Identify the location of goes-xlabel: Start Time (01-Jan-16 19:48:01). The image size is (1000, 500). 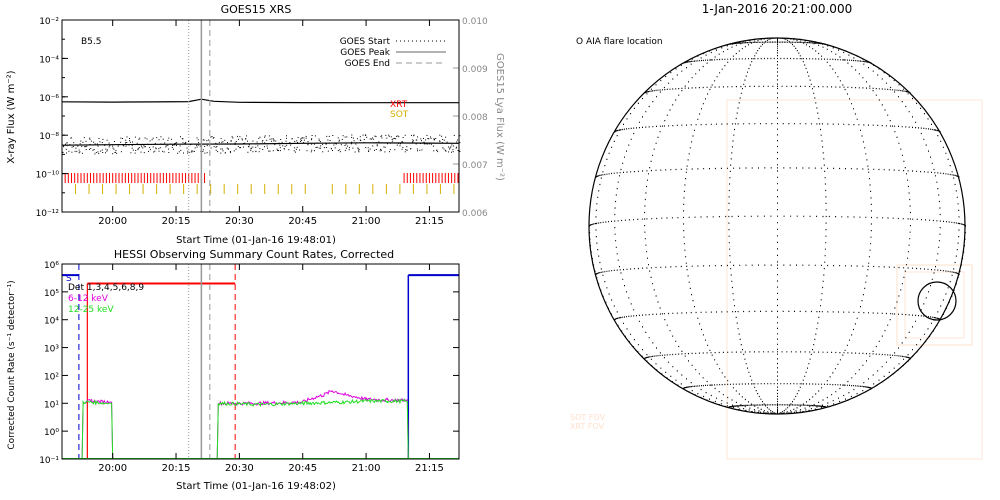
(256, 240).